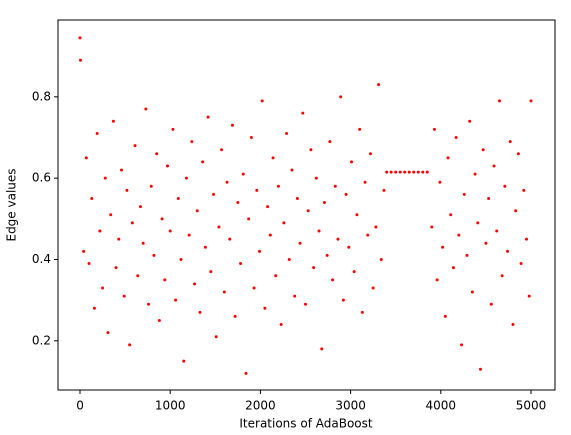 This screenshot has width=571, height=435. Describe the element at coordinates (41, 340) in the screenshot. I see `y-tick-label: 0.2` at that location.